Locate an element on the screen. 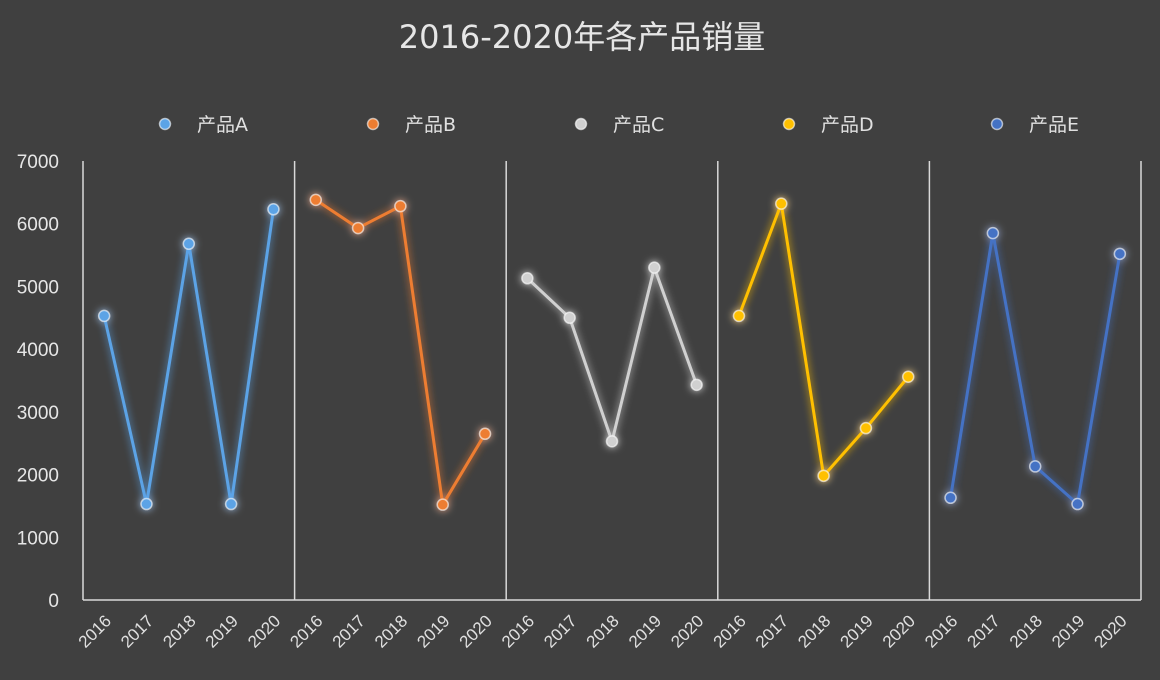 The image size is (1160, 680). y-tick-label: 4000 is located at coordinates (38, 350).